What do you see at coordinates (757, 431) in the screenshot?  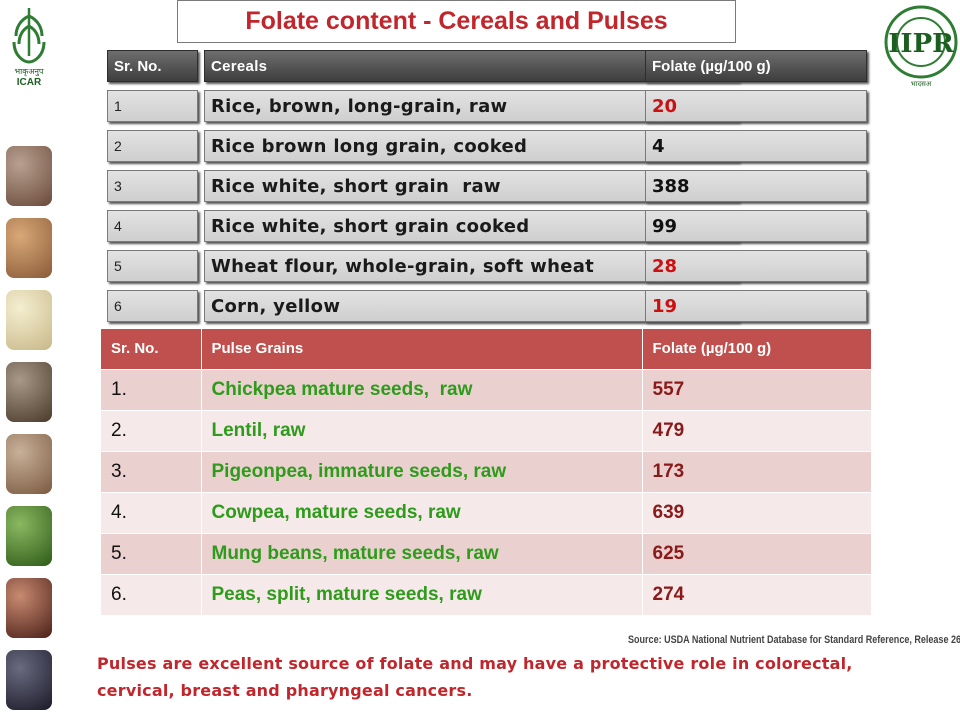 I see `folate-value-cell: 479` at bounding box center [757, 431].